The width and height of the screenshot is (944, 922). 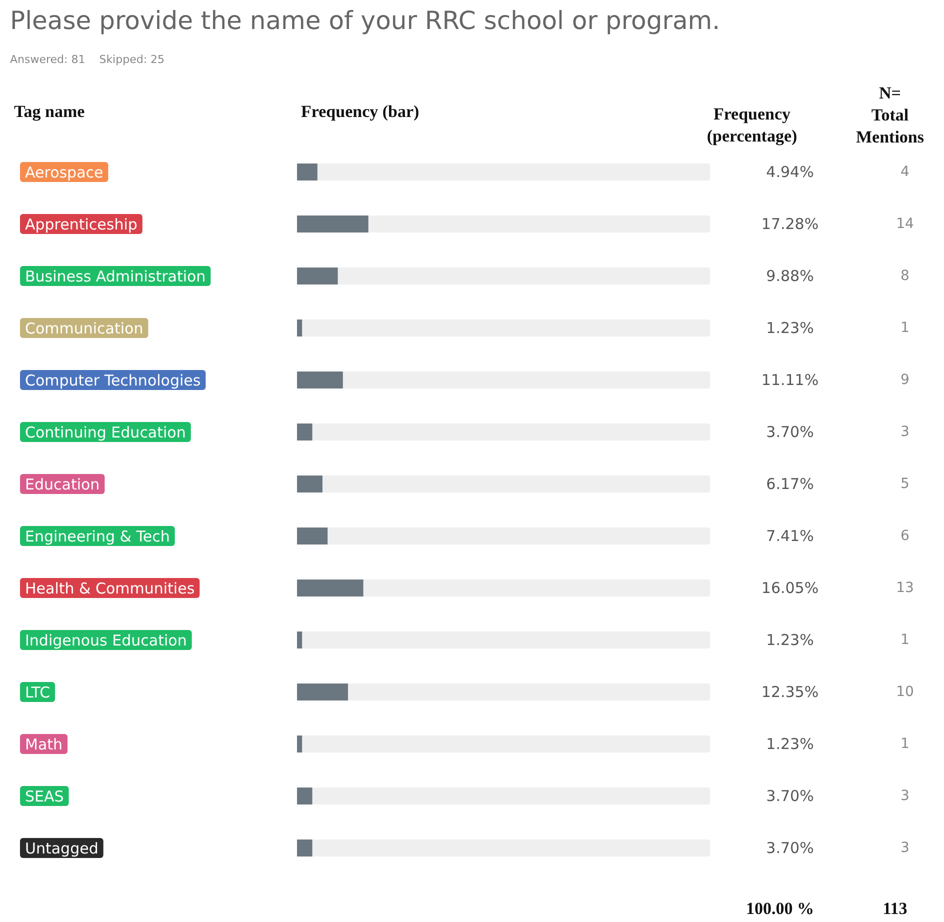 I want to click on text: Frequency (percentage), so click(x=752, y=125).